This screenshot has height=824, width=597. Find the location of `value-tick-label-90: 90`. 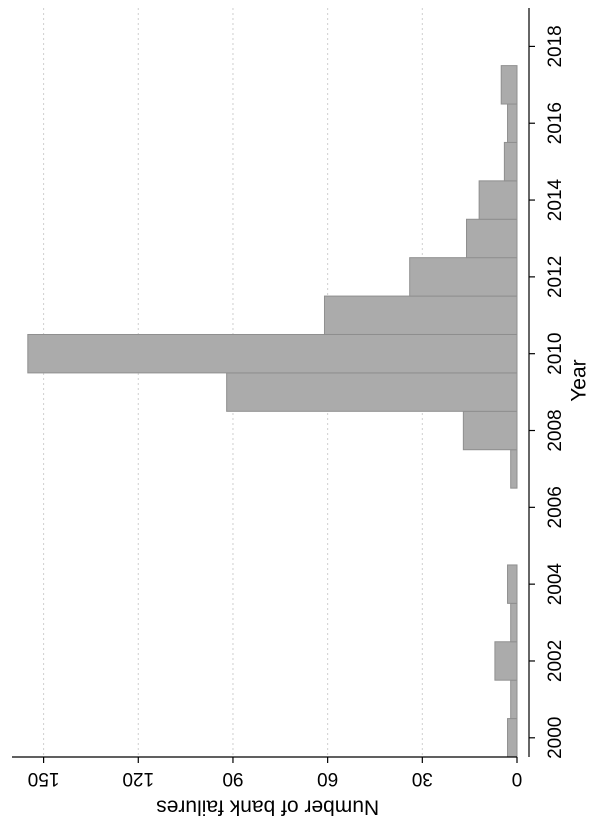

value-tick-label-90: 90 is located at coordinates (232, 778).